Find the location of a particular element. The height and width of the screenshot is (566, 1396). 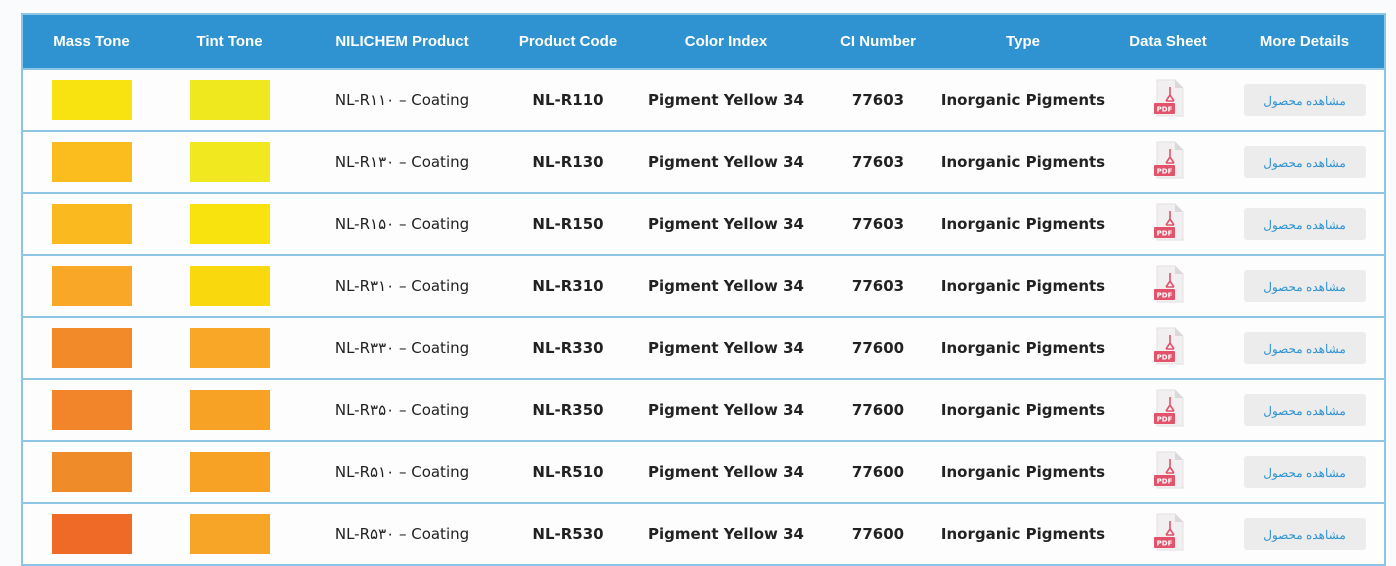

product-name: NL-R۱۵۰ – Coating is located at coordinates (402, 224).